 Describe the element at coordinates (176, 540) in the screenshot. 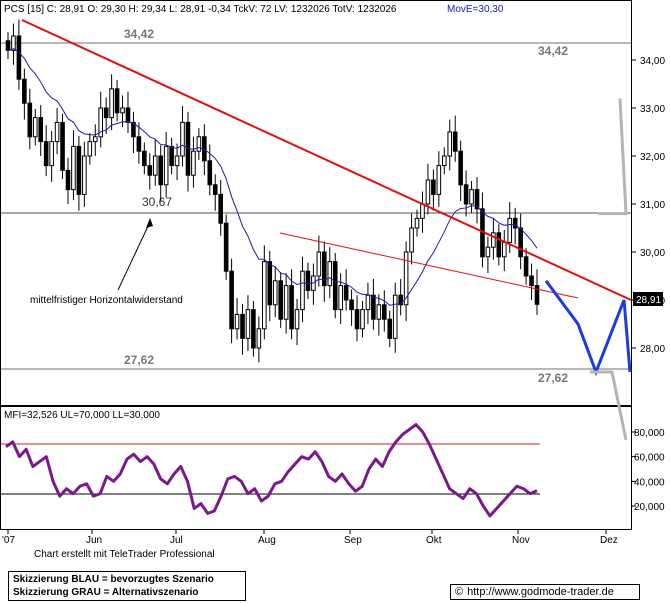

I see `x-axis-tick-label: Jul` at that location.